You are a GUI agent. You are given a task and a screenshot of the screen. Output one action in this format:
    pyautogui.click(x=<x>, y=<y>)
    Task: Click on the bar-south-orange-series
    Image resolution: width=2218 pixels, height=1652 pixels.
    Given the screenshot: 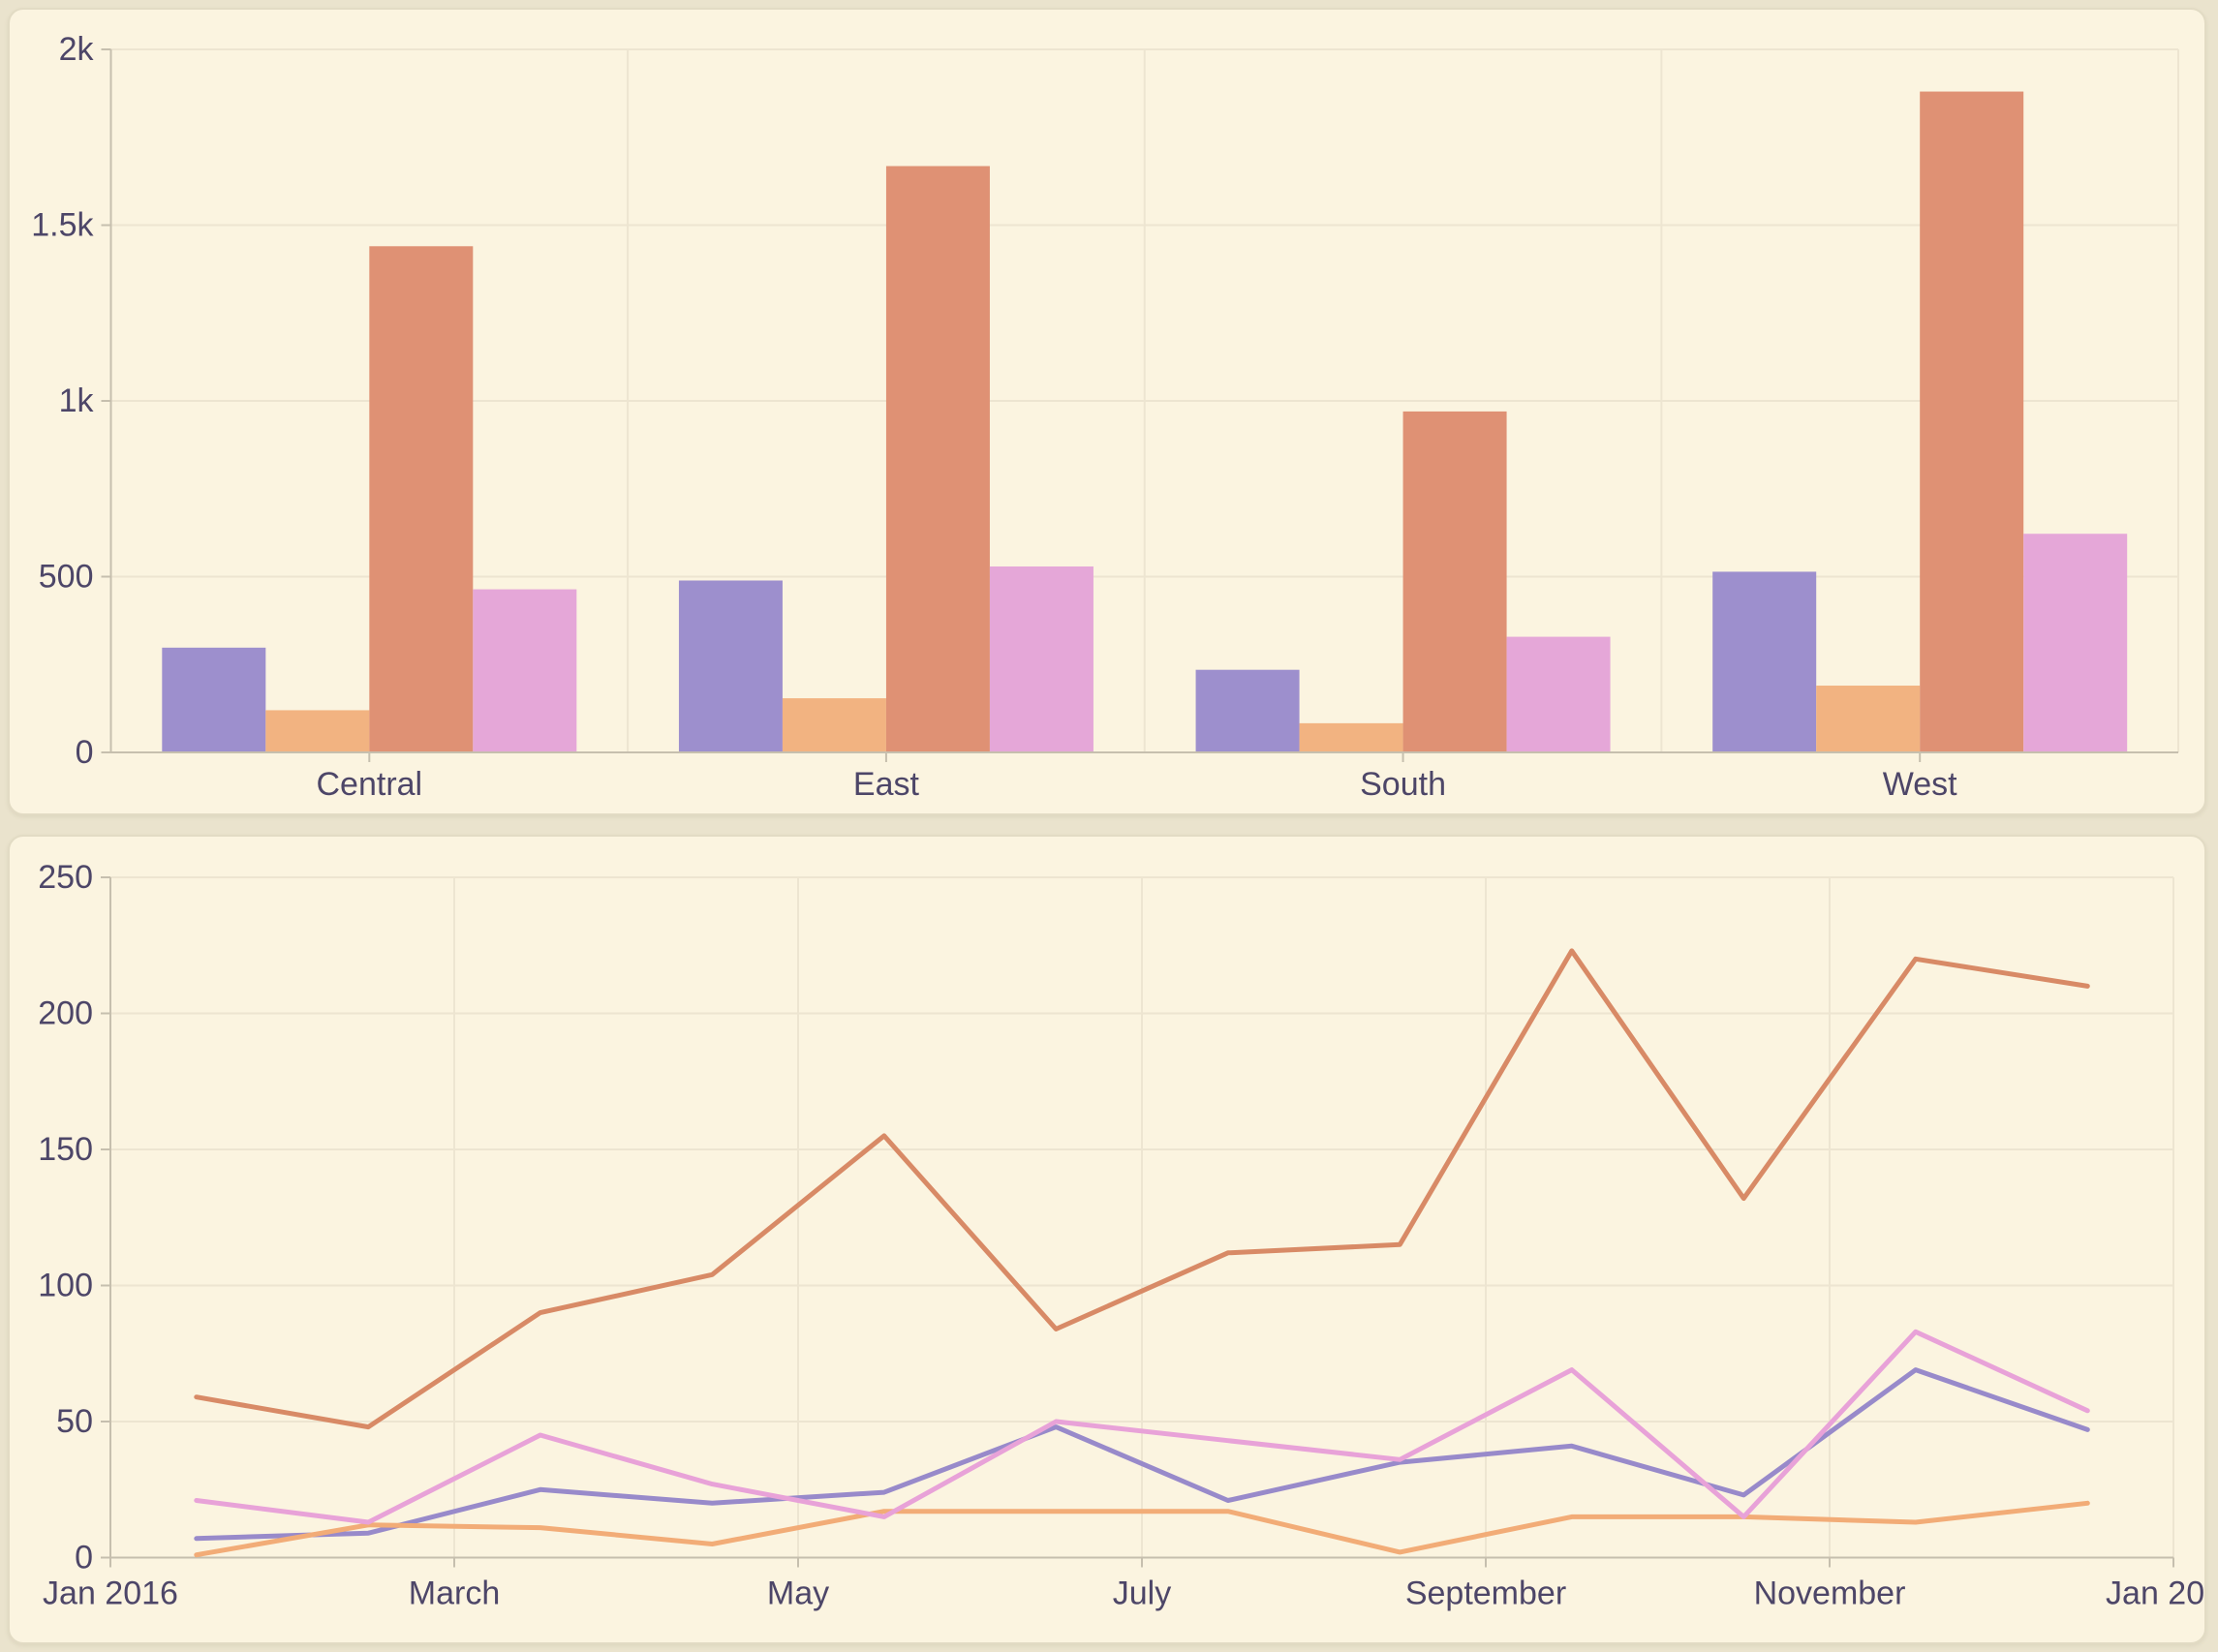 What is the action you would take?
    pyautogui.click(x=1351, y=737)
    